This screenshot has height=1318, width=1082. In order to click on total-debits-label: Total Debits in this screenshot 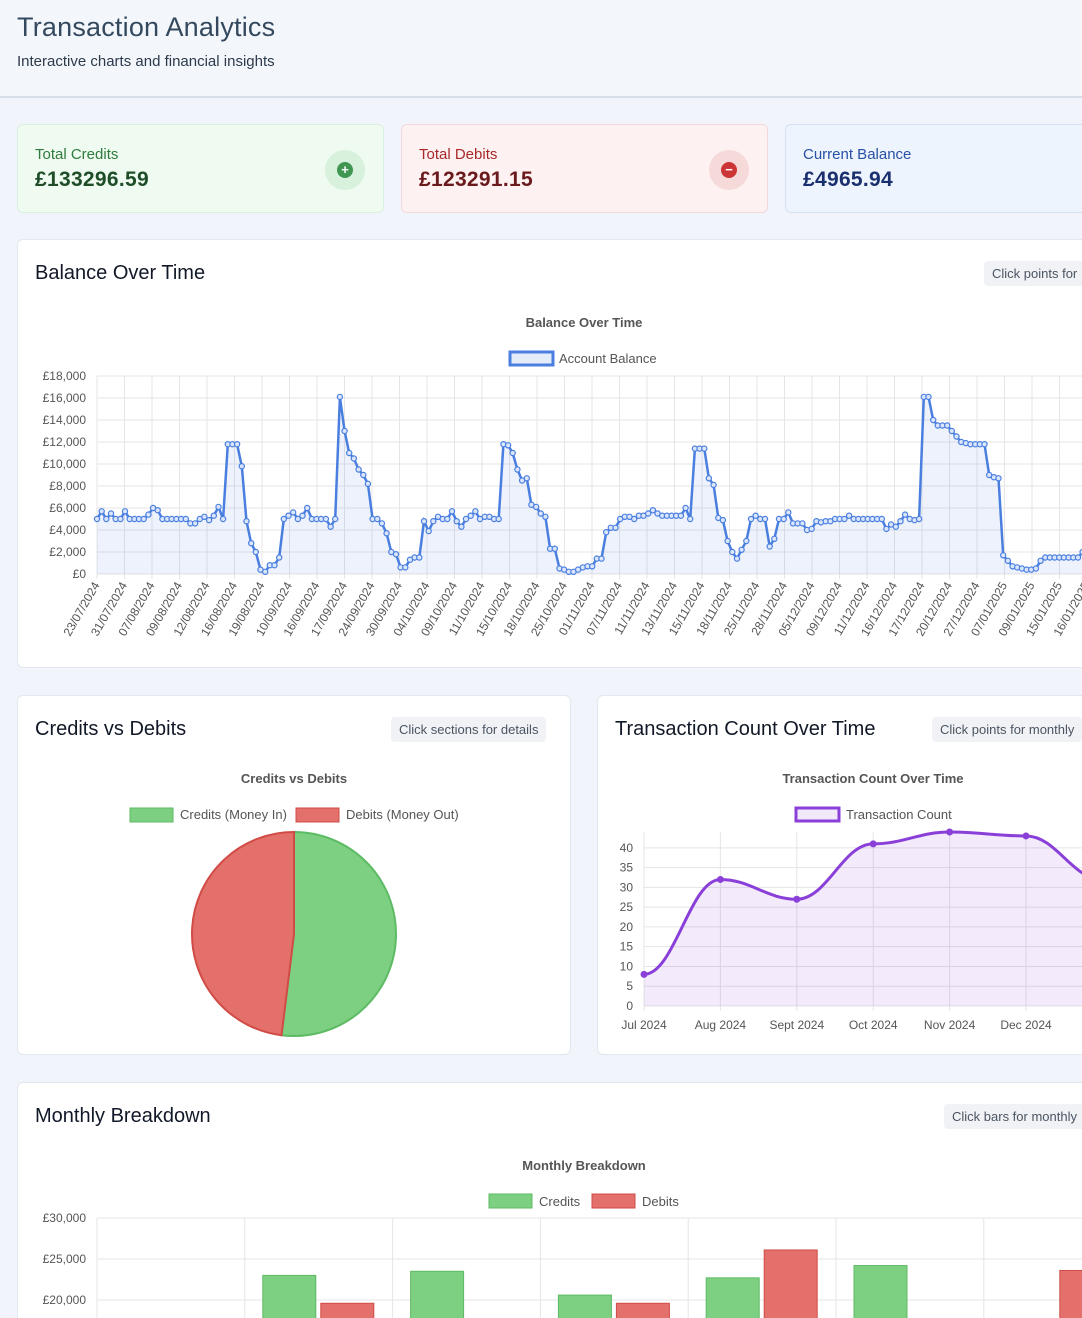, I will do `click(458, 154)`.